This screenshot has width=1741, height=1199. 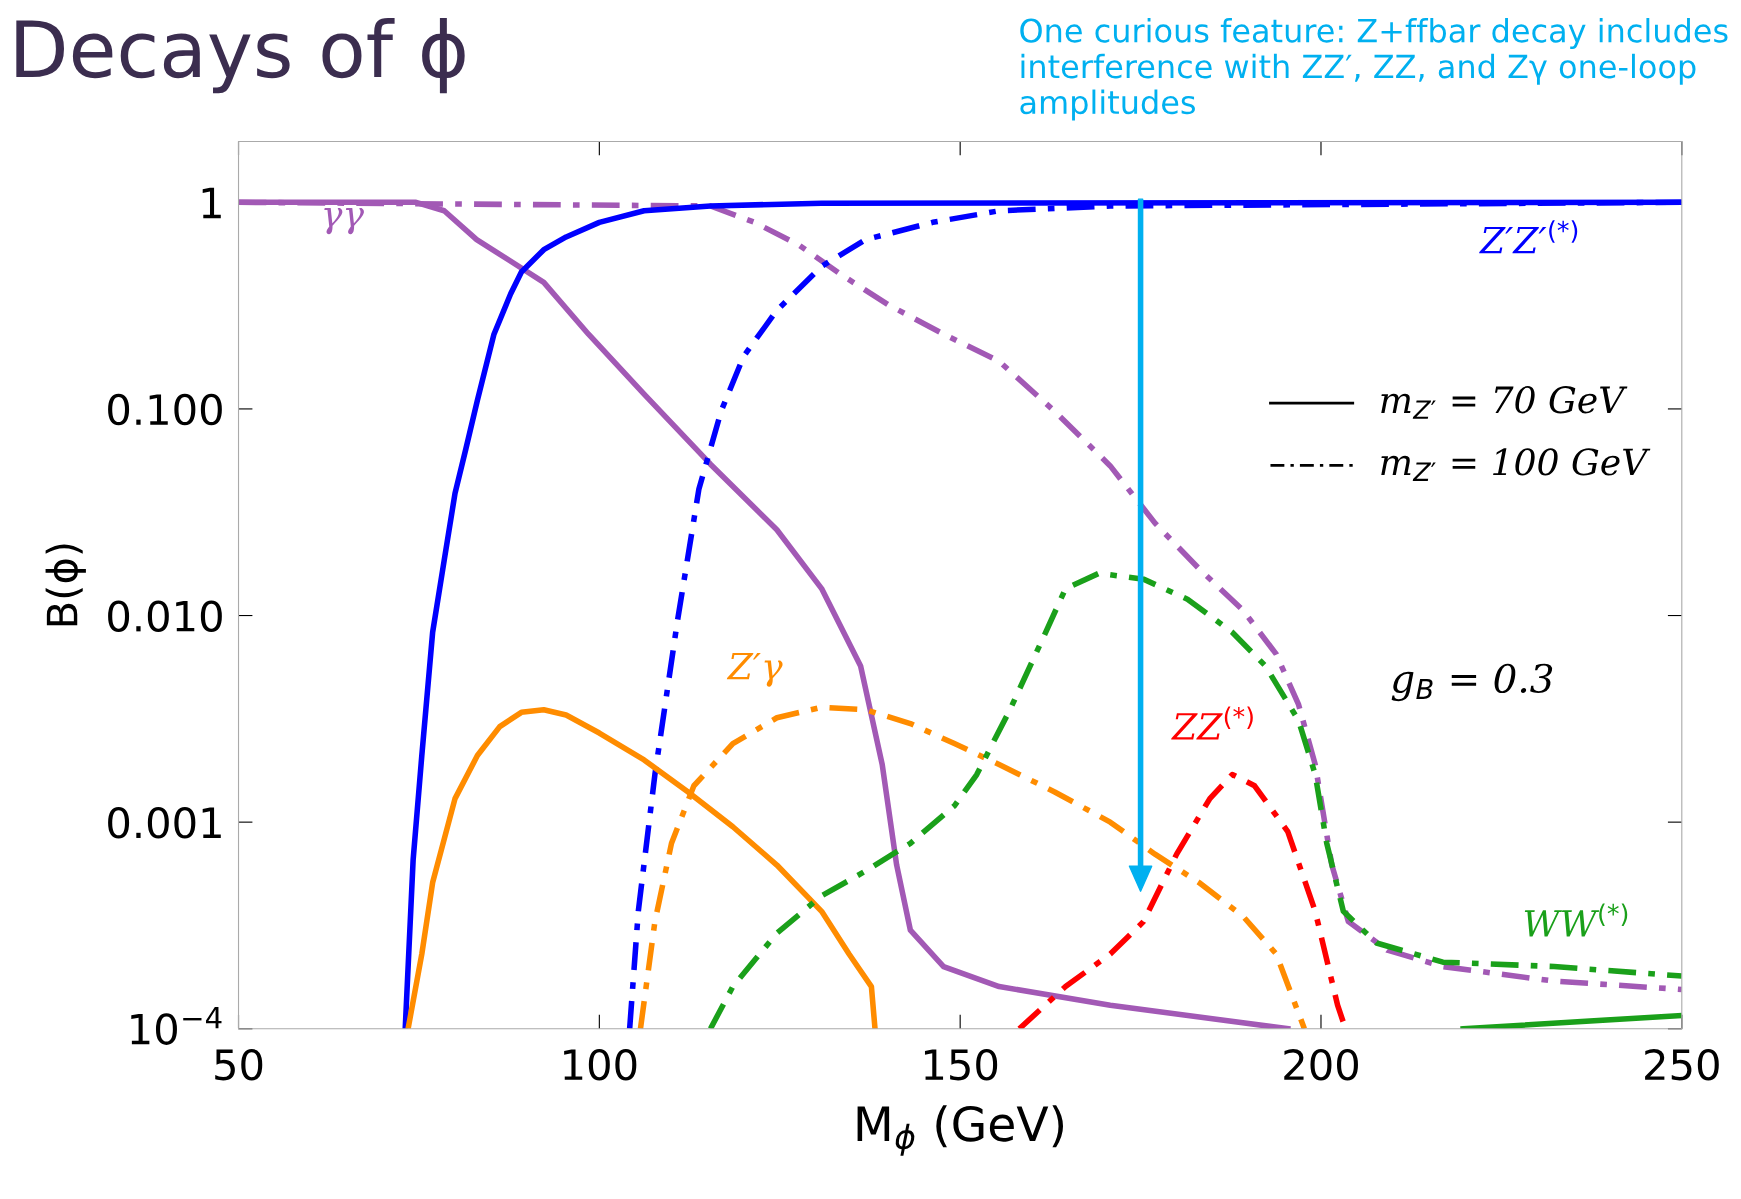 What do you see at coordinates (1516, 464) in the screenshot?
I see `annotation: m$_{Z′}$ = 100 GeV` at bounding box center [1516, 464].